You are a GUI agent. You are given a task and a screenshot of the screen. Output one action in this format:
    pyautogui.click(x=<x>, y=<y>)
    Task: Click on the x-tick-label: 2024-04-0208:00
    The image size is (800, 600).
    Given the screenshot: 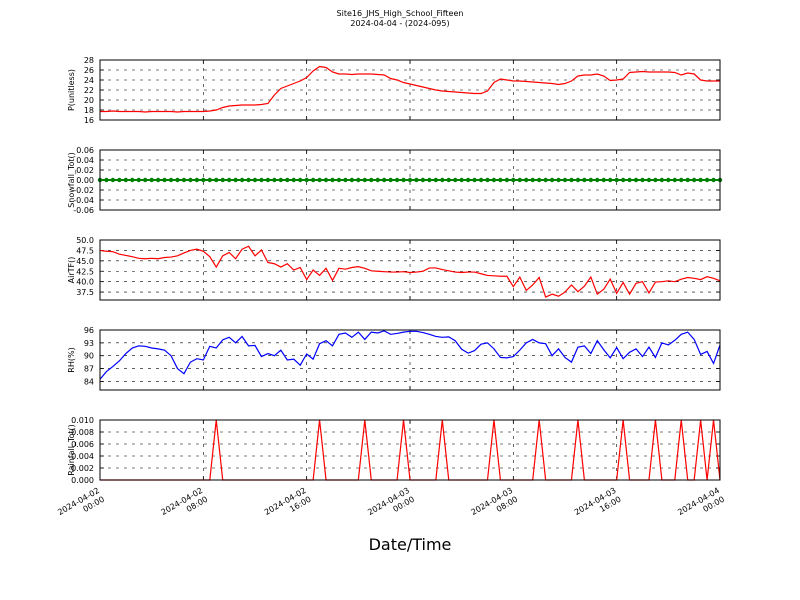 What is the action you would take?
    pyautogui.click(x=185, y=506)
    